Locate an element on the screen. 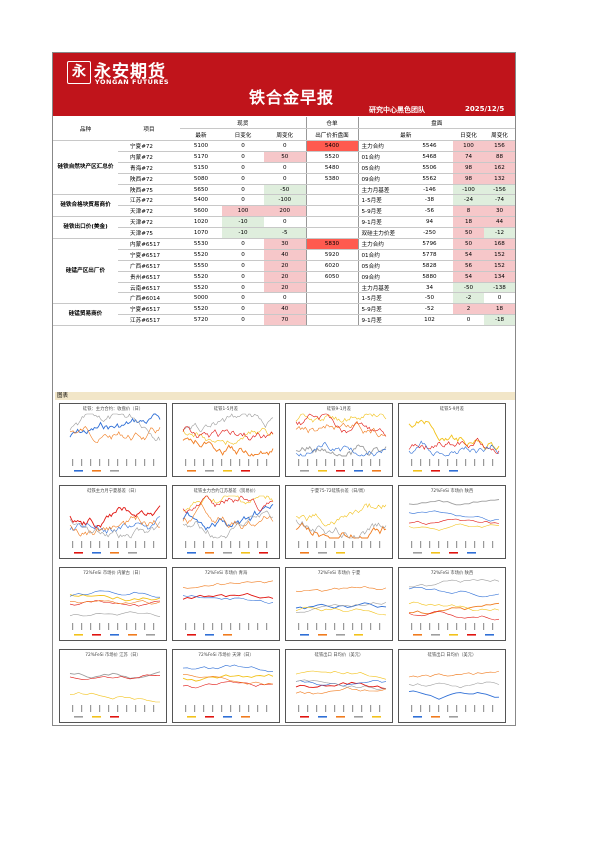  spot-daily-change-cell: -10 is located at coordinates (243, 222).